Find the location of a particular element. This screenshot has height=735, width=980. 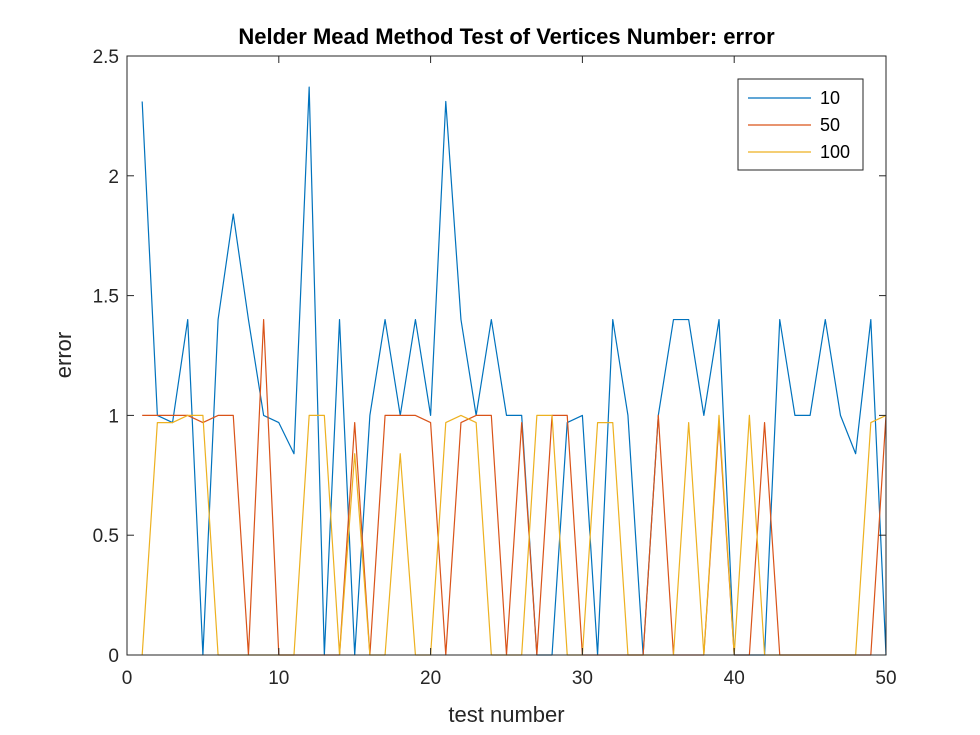

x-tick-label: 50 is located at coordinates (885, 678).